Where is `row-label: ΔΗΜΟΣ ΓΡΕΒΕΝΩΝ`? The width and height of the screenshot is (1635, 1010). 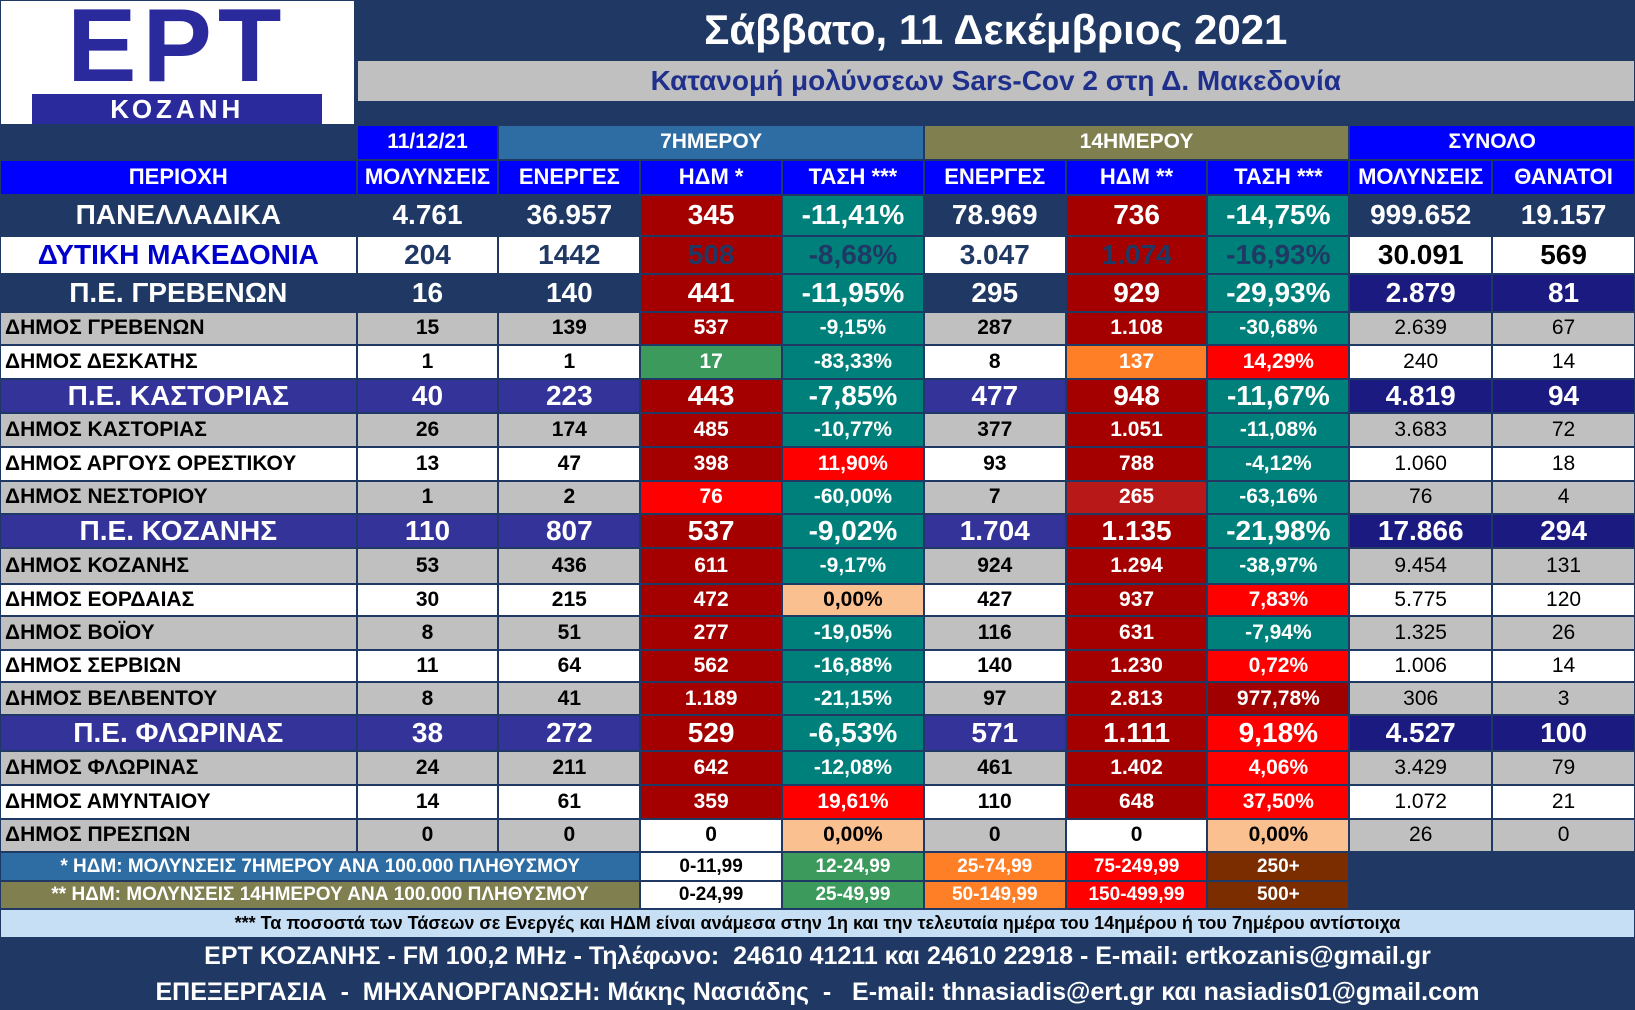
row-label: ΔΗΜΟΣ ΓΡΕΒΕΝΩΝ is located at coordinates (178, 328).